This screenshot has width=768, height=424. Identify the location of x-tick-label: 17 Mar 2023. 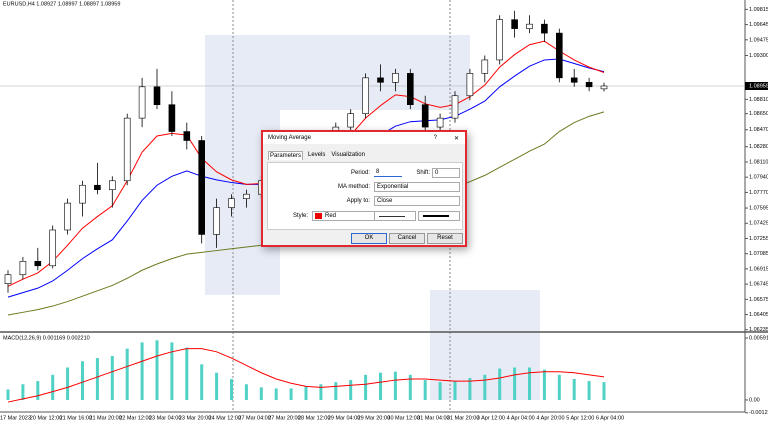
(15, 418).